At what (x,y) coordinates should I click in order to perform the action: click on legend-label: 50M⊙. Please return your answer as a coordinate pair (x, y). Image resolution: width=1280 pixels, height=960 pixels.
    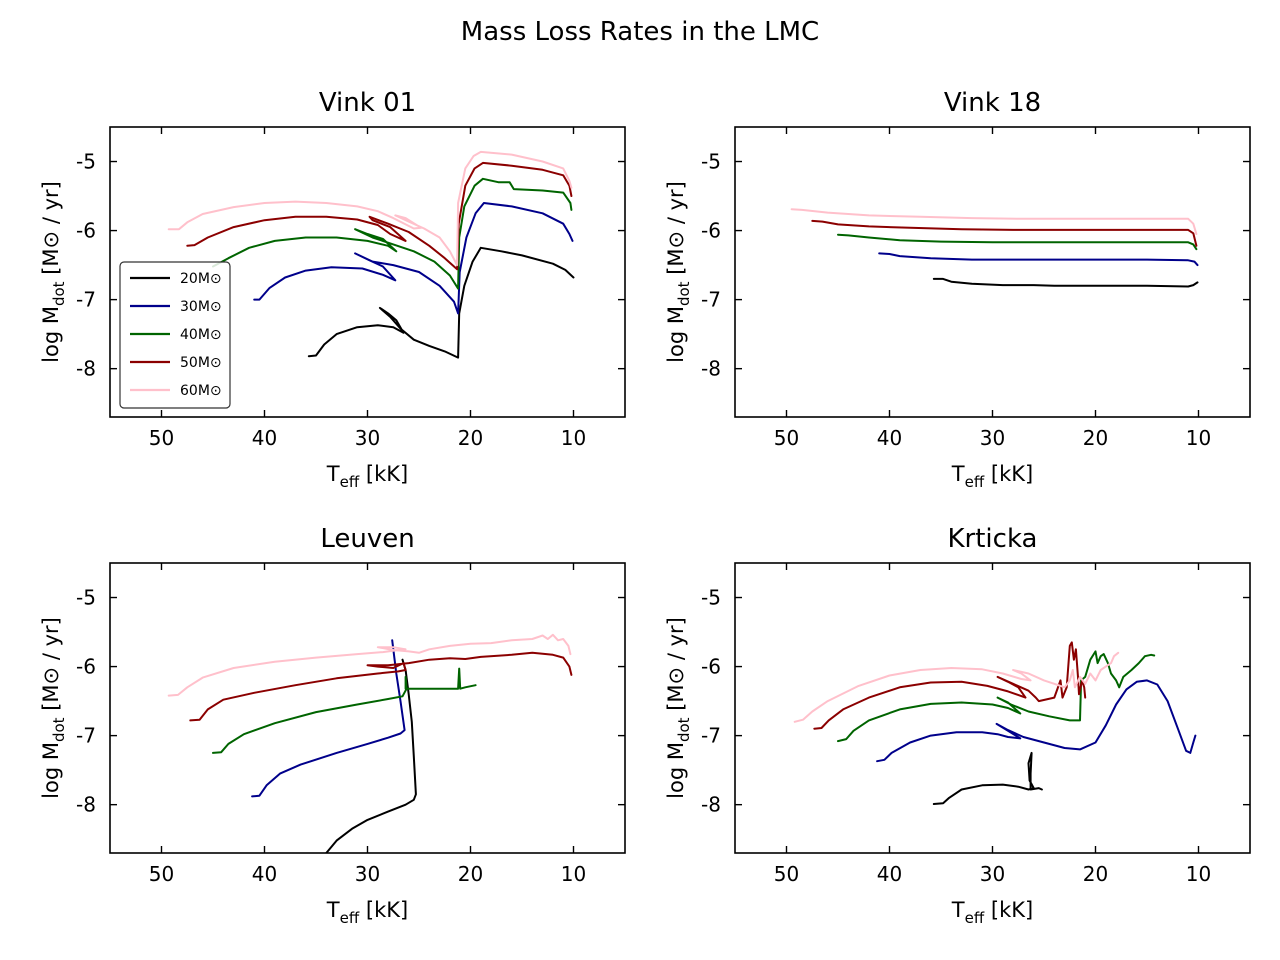
    Looking at the image, I should click on (201, 363).